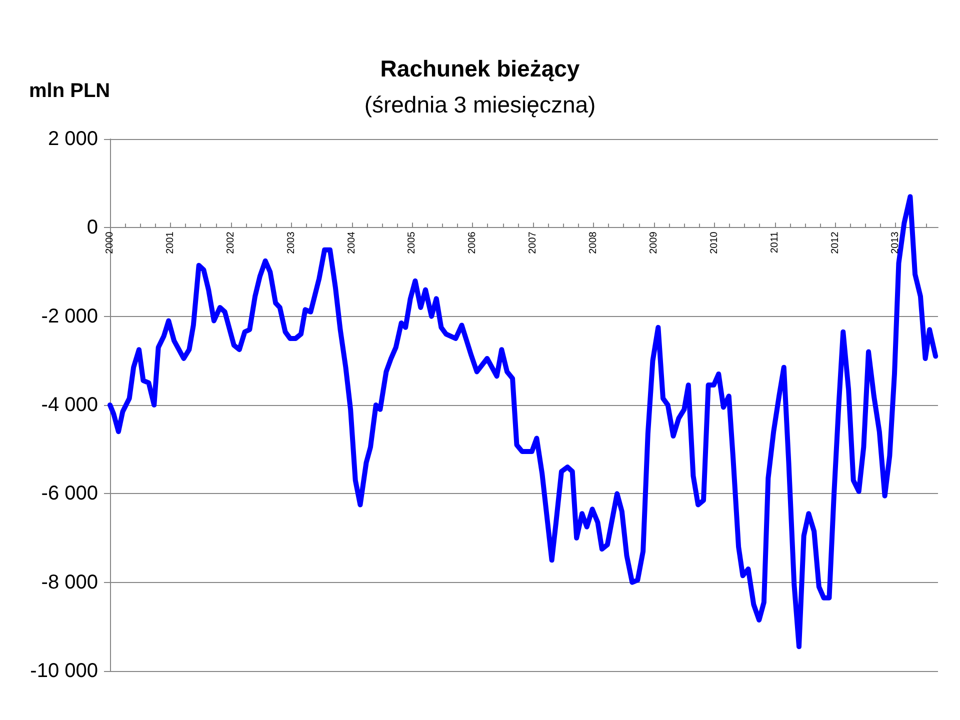 This screenshot has height=720, width=960. I want to click on x-tick-label: 2005, so click(412, 242).